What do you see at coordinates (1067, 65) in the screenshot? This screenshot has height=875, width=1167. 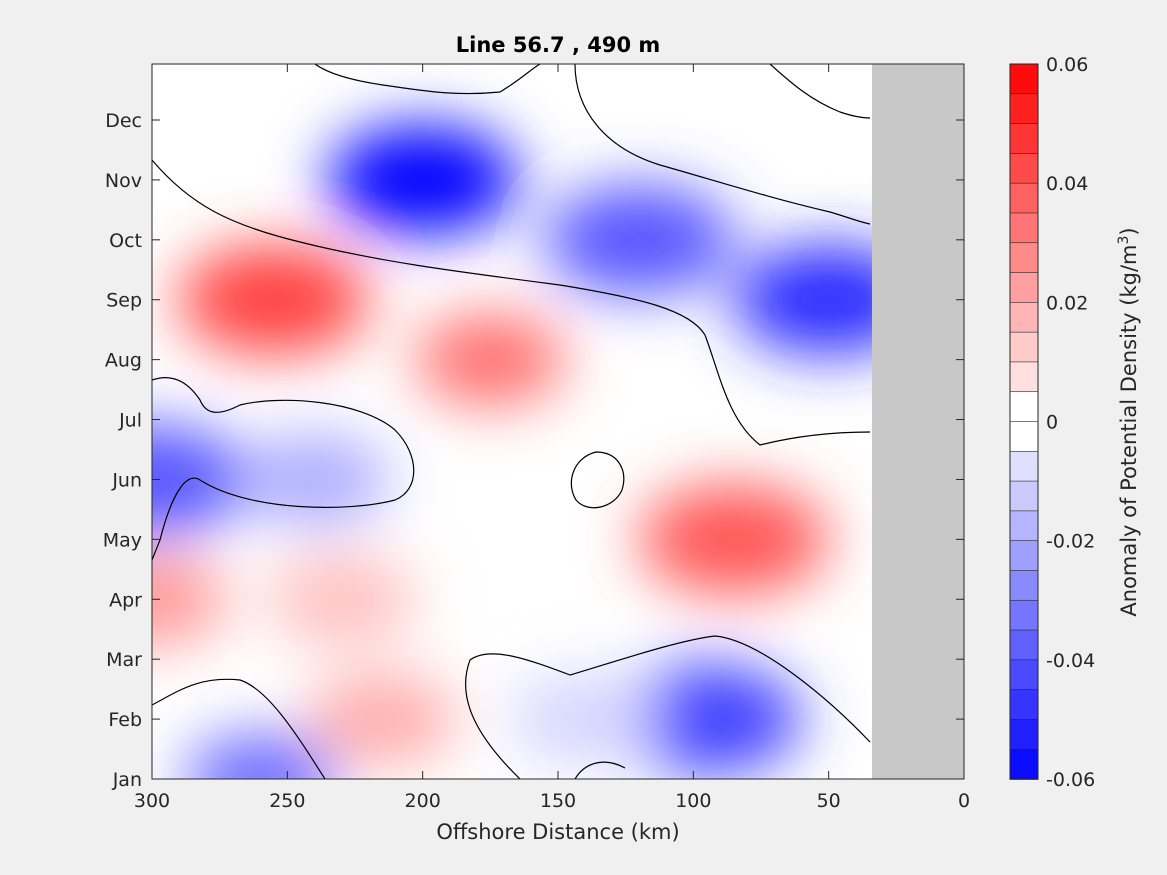 I see `colorbar-tick-label: 0.06` at bounding box center [1067, 65].